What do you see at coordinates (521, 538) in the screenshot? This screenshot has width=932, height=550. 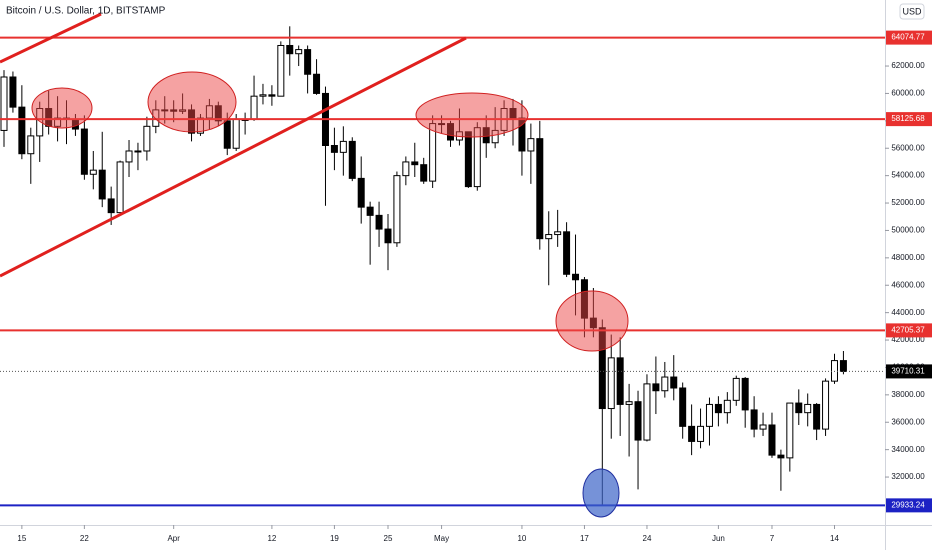 I see `x-tick-label: 10` at bounding box center [521, 538].